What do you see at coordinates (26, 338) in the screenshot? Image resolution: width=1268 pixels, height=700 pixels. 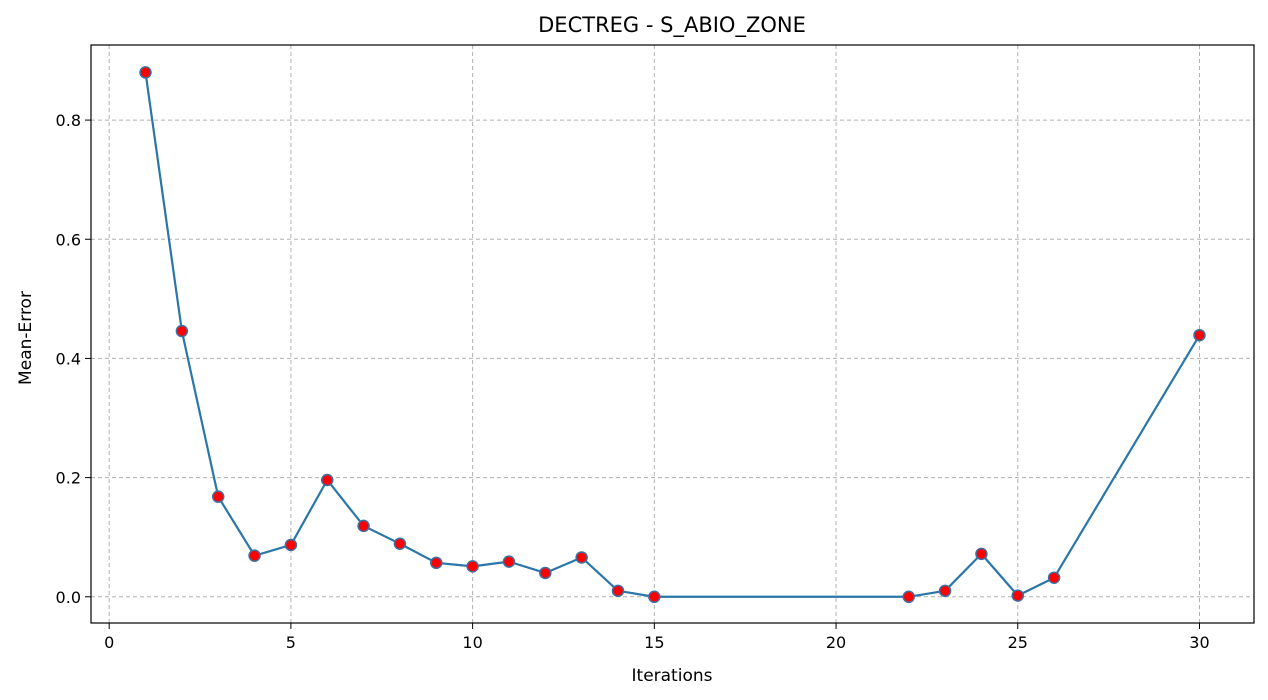 I see `y-axis-title: Mean-Error` at bounding box center [26, 338].